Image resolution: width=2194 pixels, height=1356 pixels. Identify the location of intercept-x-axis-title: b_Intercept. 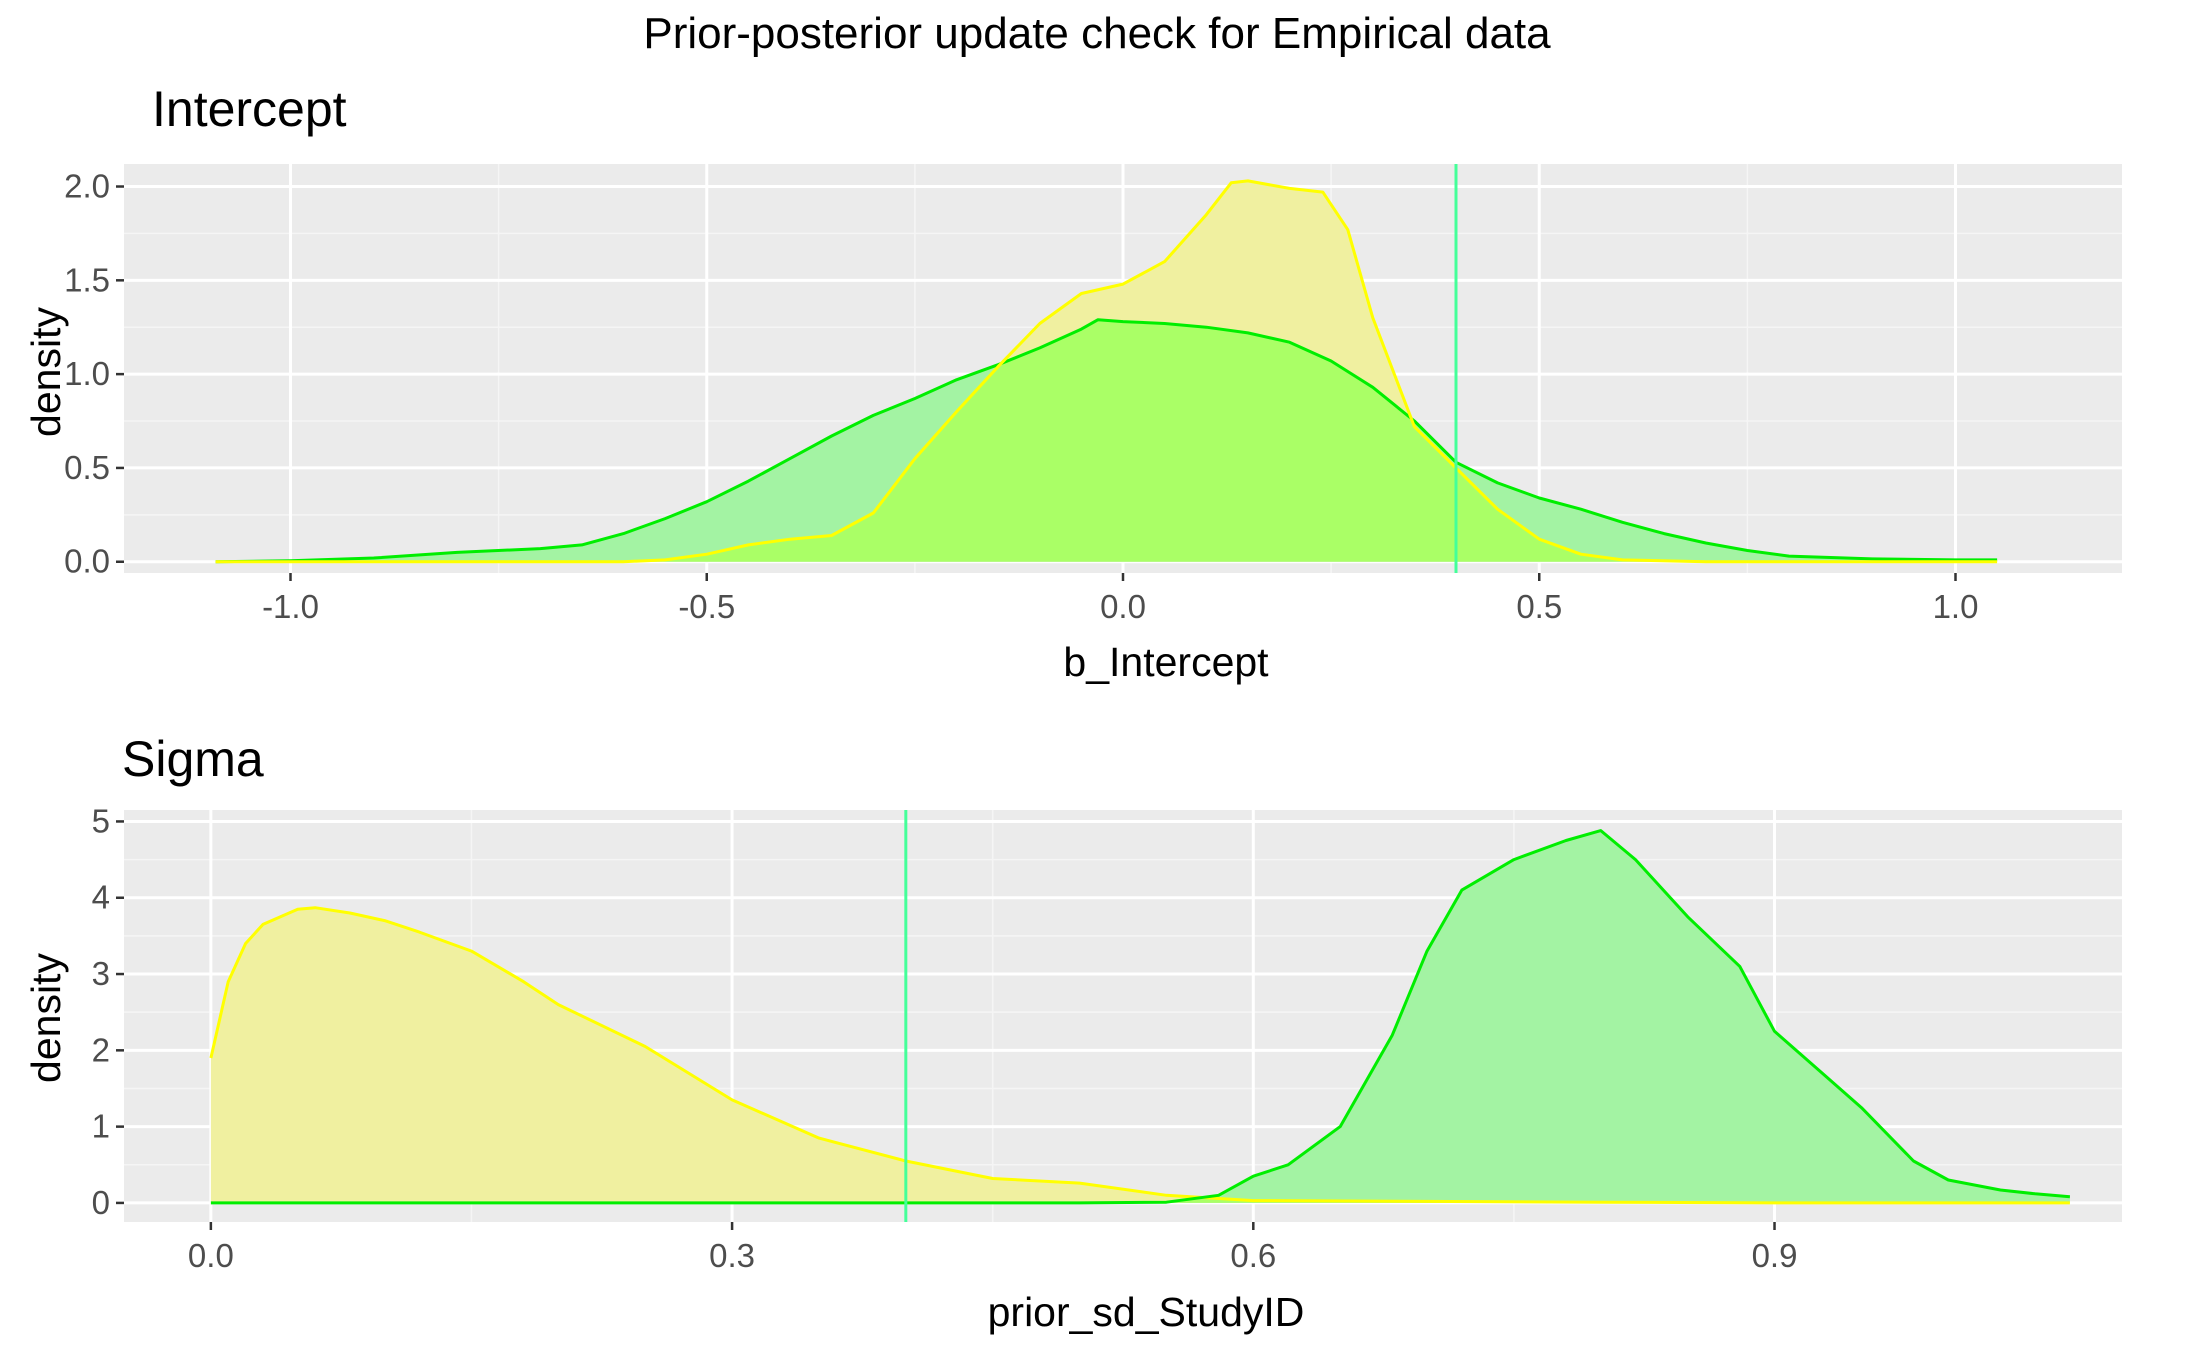
(1166, 662).